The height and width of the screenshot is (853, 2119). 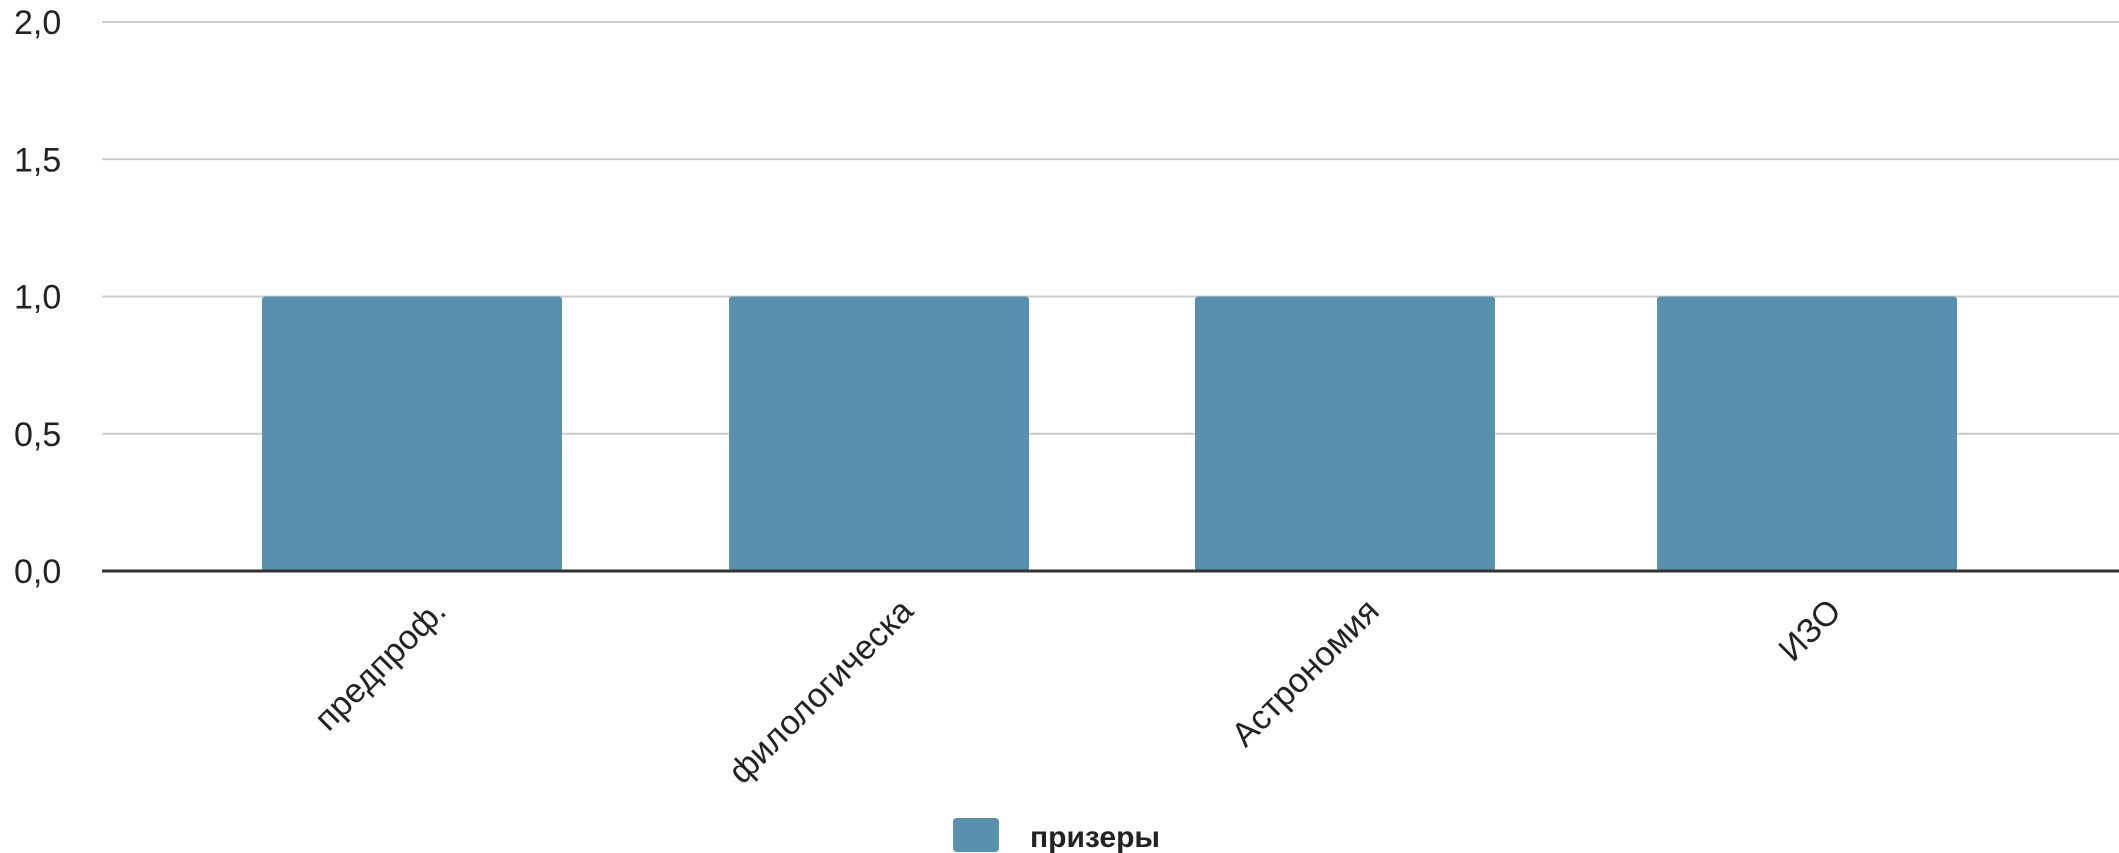 I want to click on y-tick-label: 1,5, so click(x=37, y=160).